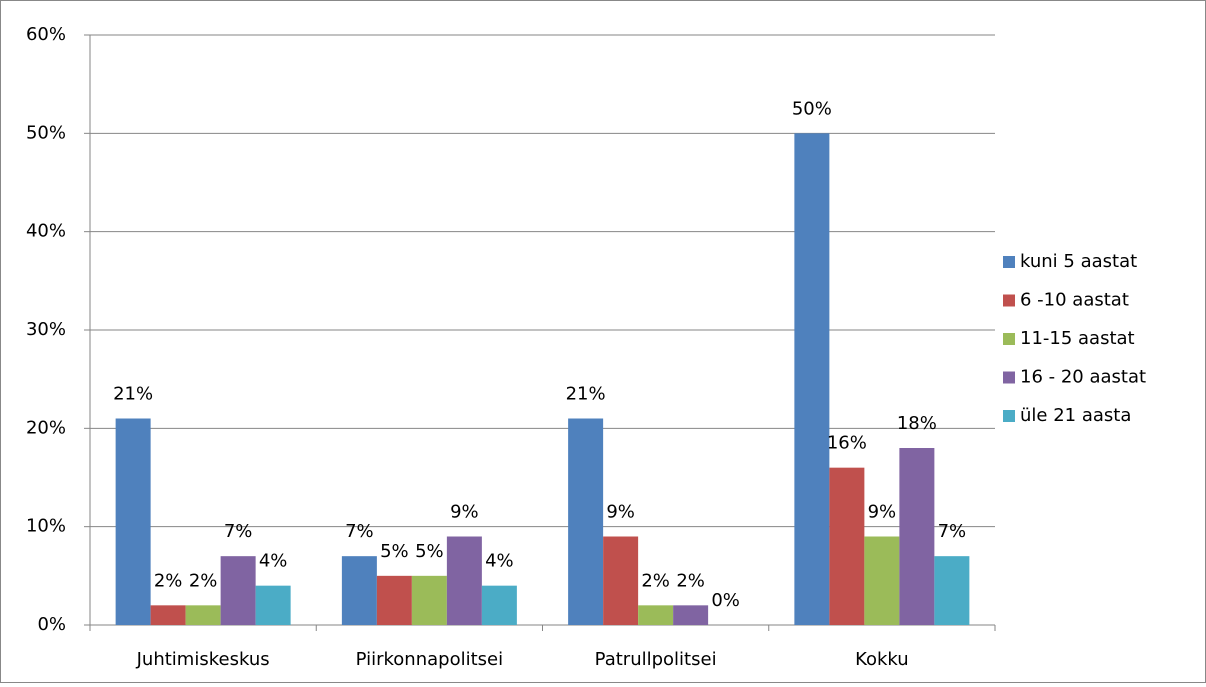 This screenshot has height=687, width=1206. Describe the element at coordinates (1077, 338) in the screenshot. I see `legend-label: 11-15 aastat` at that location.